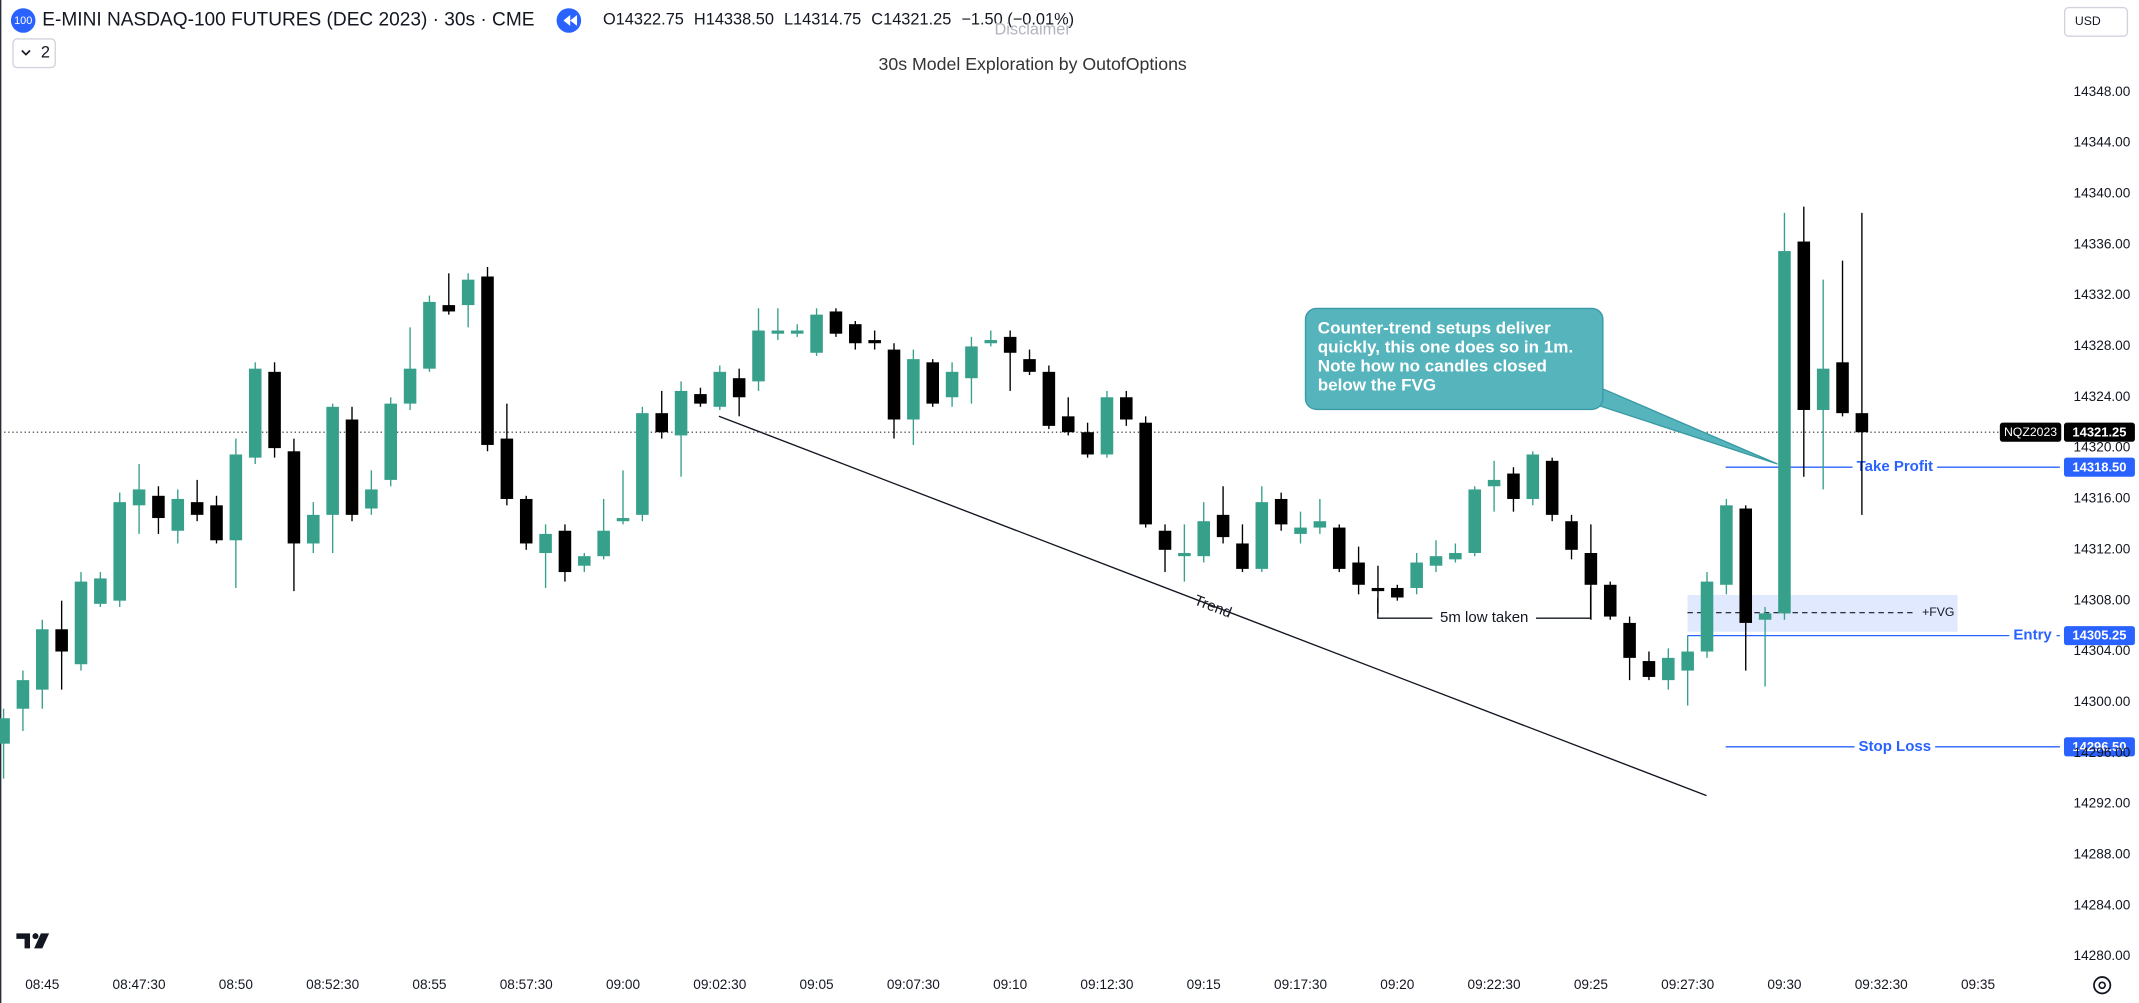 Image resolution: width=2139 pixels, height=1003 pixels. I want to click on currency-button, so click(2096, 21).